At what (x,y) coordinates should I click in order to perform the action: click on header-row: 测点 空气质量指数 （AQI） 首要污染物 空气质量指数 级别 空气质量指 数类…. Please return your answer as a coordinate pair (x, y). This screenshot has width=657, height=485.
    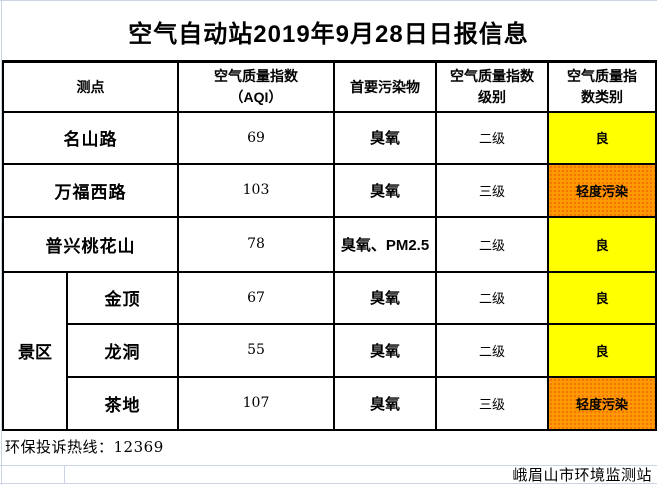
    Looking at the image, I should click on (329, 86).